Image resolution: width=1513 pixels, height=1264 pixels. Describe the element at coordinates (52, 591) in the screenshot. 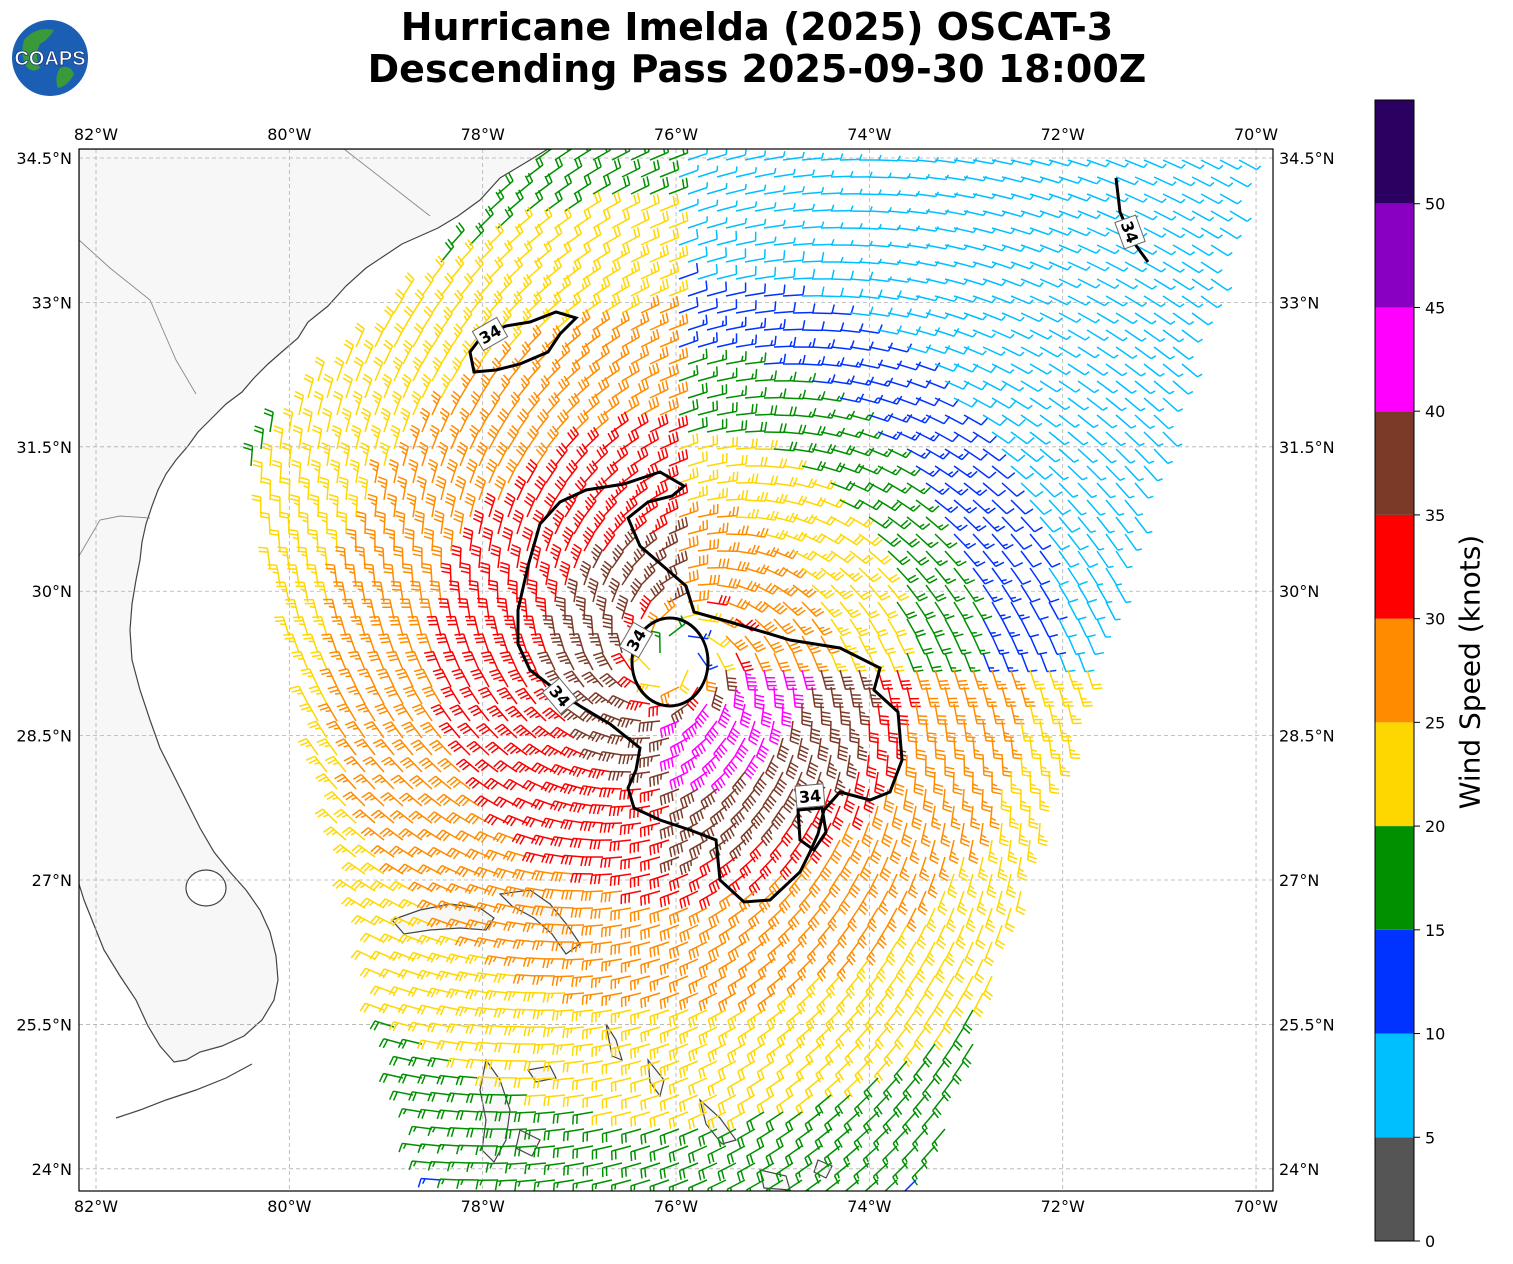

I see `lat-tick-left: 30°N` at that location.